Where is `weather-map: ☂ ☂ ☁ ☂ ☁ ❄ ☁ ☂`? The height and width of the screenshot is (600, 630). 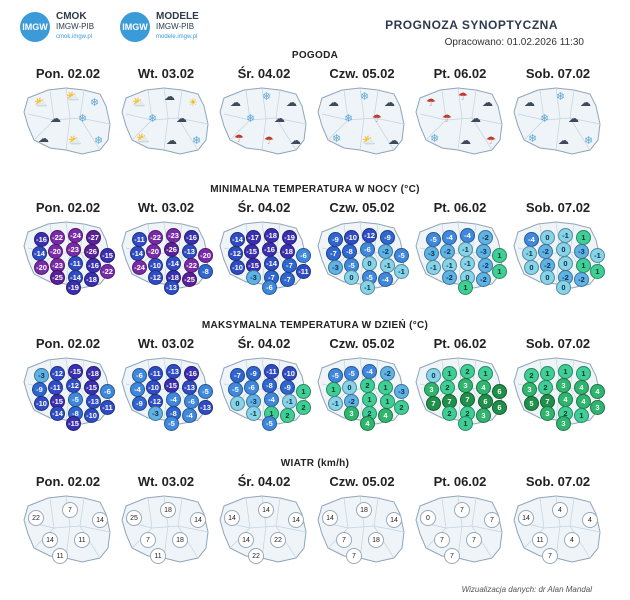
weather-map: ☂ ☂ ☁ ☂ ☁ ❄ ☁ ☂ is located at coordinates (460, 120).